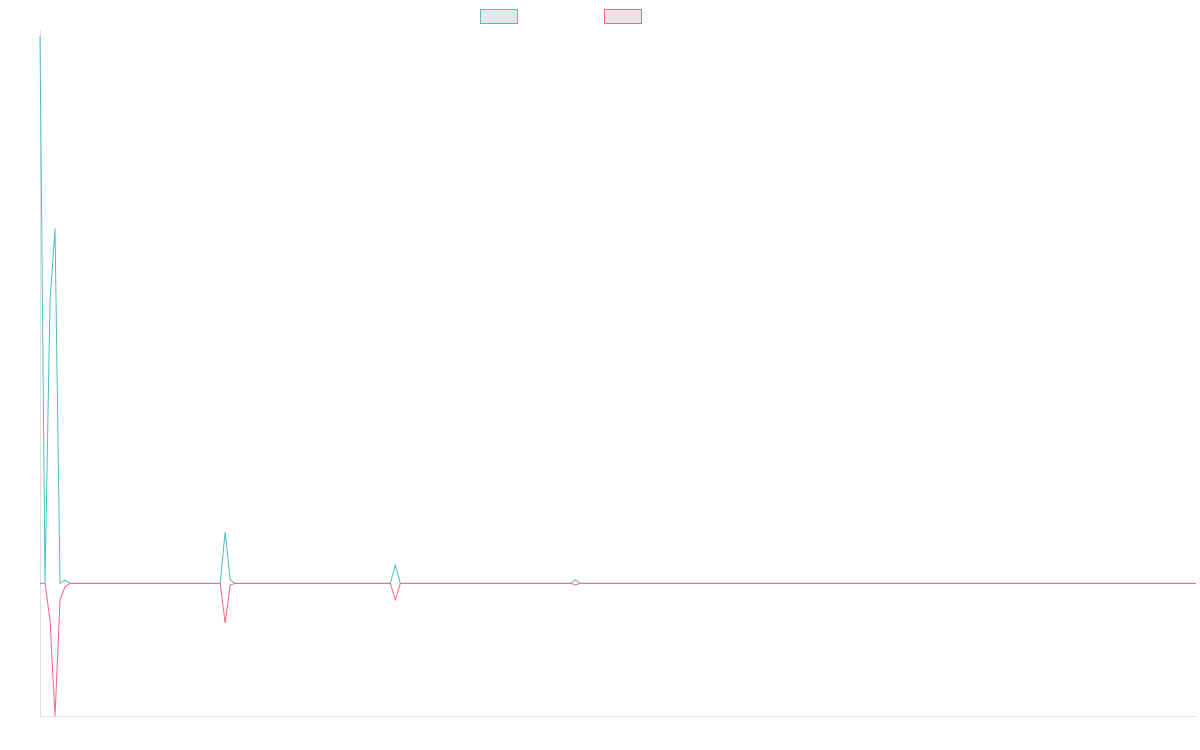 The image size is (1200, 750). Describe the element at coordinates (600, 19) in the screenshot. I see `legend` at that location.